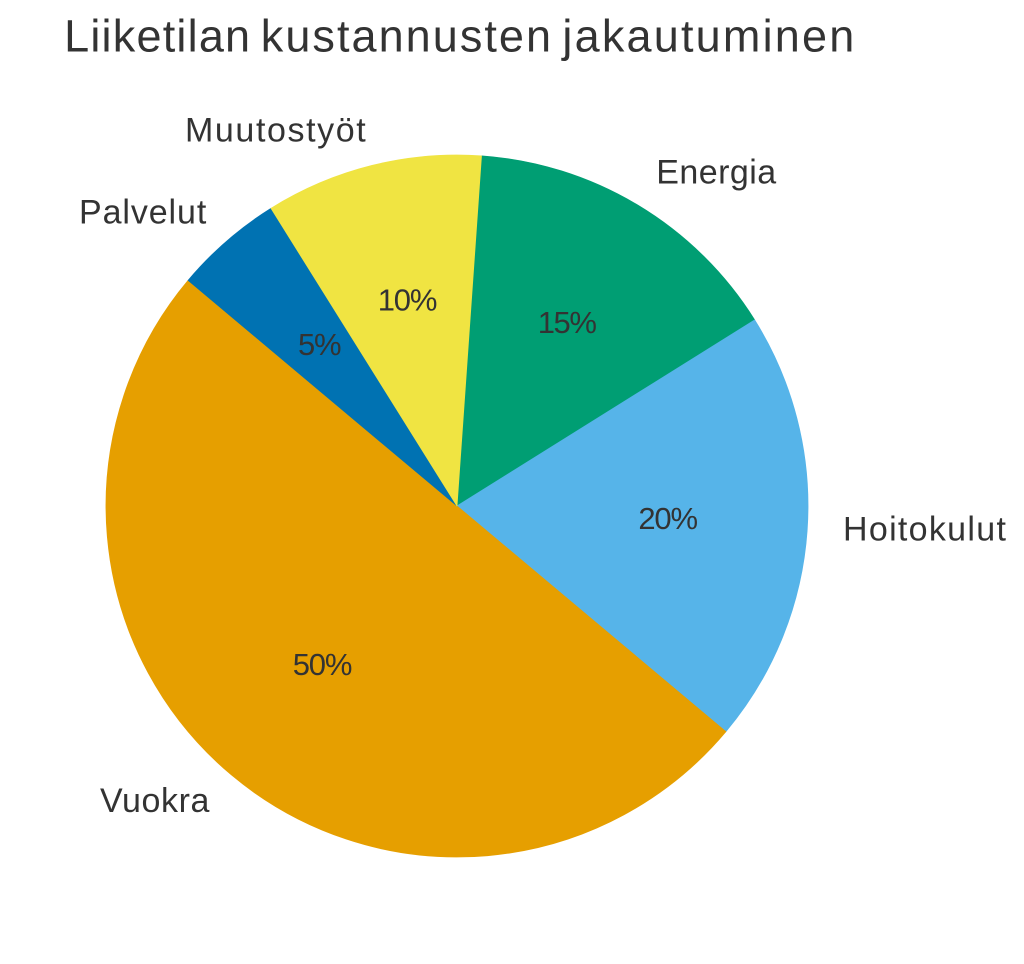 This screenshot has height=964, width=1024. What do you see at coordinates (319, 344) in the screenshot?
I see `svg-text: 5%` at bounding box center [319, 344].